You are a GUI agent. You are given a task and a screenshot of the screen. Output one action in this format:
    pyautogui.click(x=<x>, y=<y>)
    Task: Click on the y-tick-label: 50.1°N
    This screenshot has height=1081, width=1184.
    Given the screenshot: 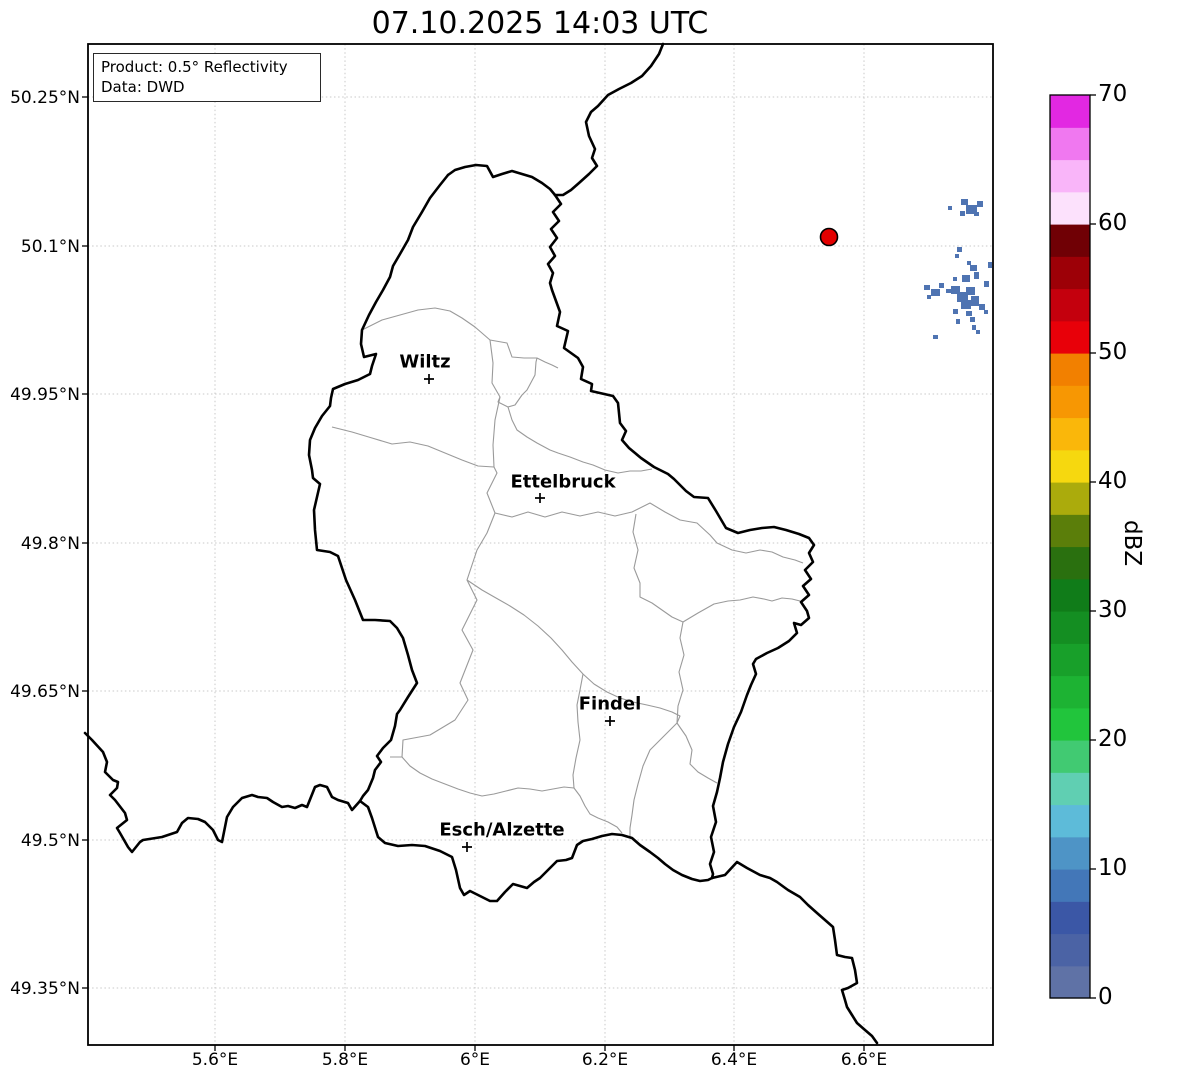 What is the action you would take?
    pyautogui.click(x=50, y=247)
    